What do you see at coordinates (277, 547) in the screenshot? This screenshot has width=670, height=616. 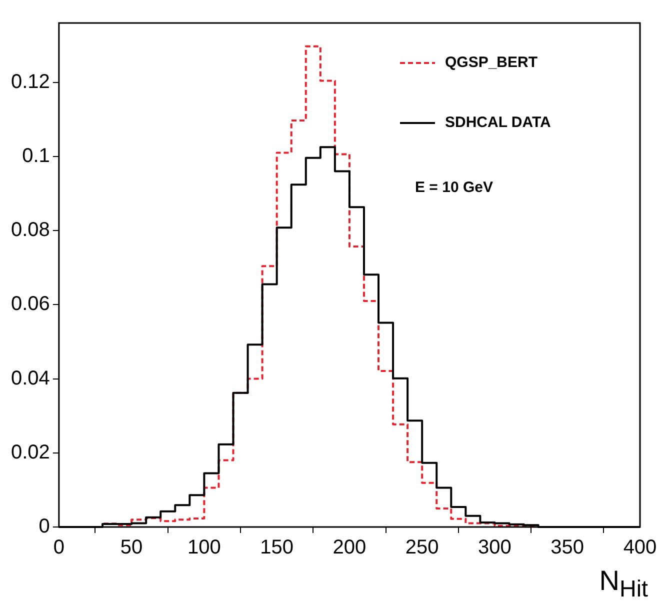 I see `x-tick-label: 150` at bounding box center [277, 547].